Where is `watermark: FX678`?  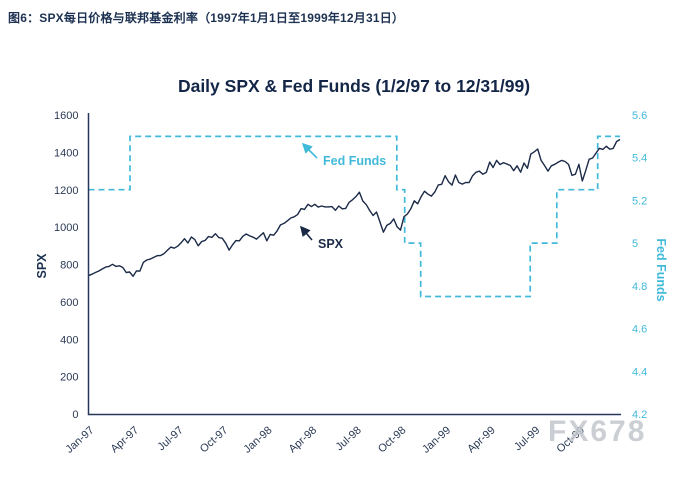 watermark: FX678 is located at coordinates (597, 431).